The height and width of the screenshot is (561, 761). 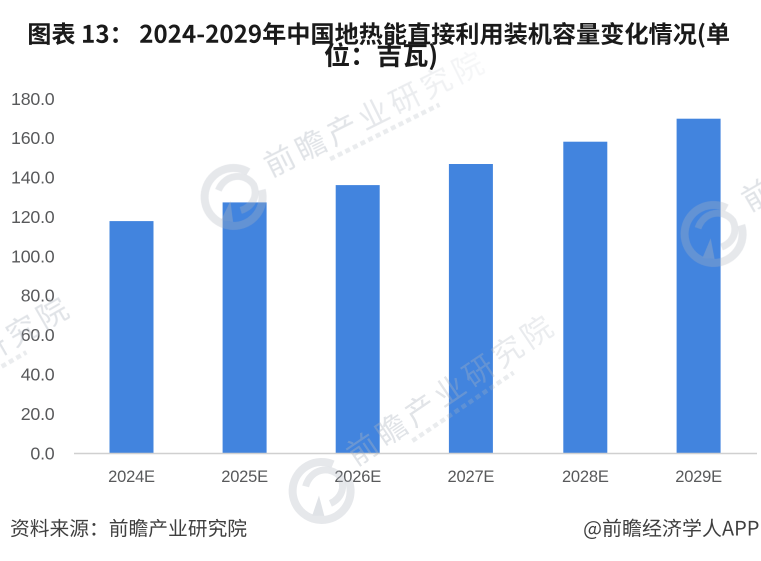 I want to click on svg-text: 2029E, so click(x=698, y=477).